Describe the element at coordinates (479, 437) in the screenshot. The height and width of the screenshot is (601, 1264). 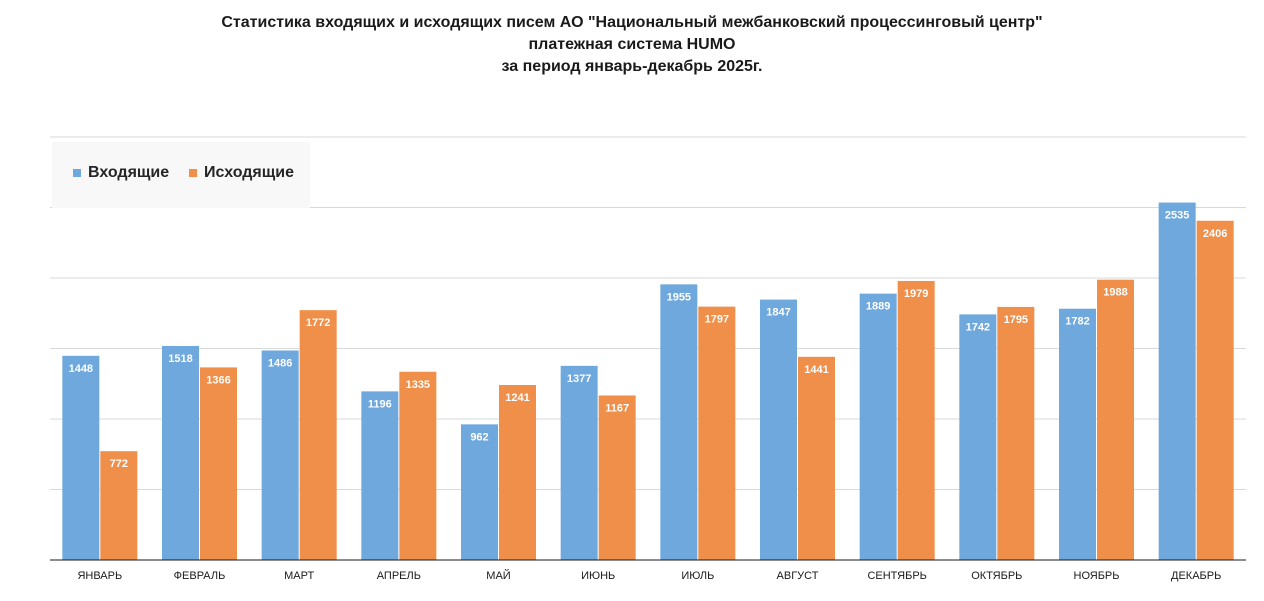
I see `data-label-incoming: 962` at that location.